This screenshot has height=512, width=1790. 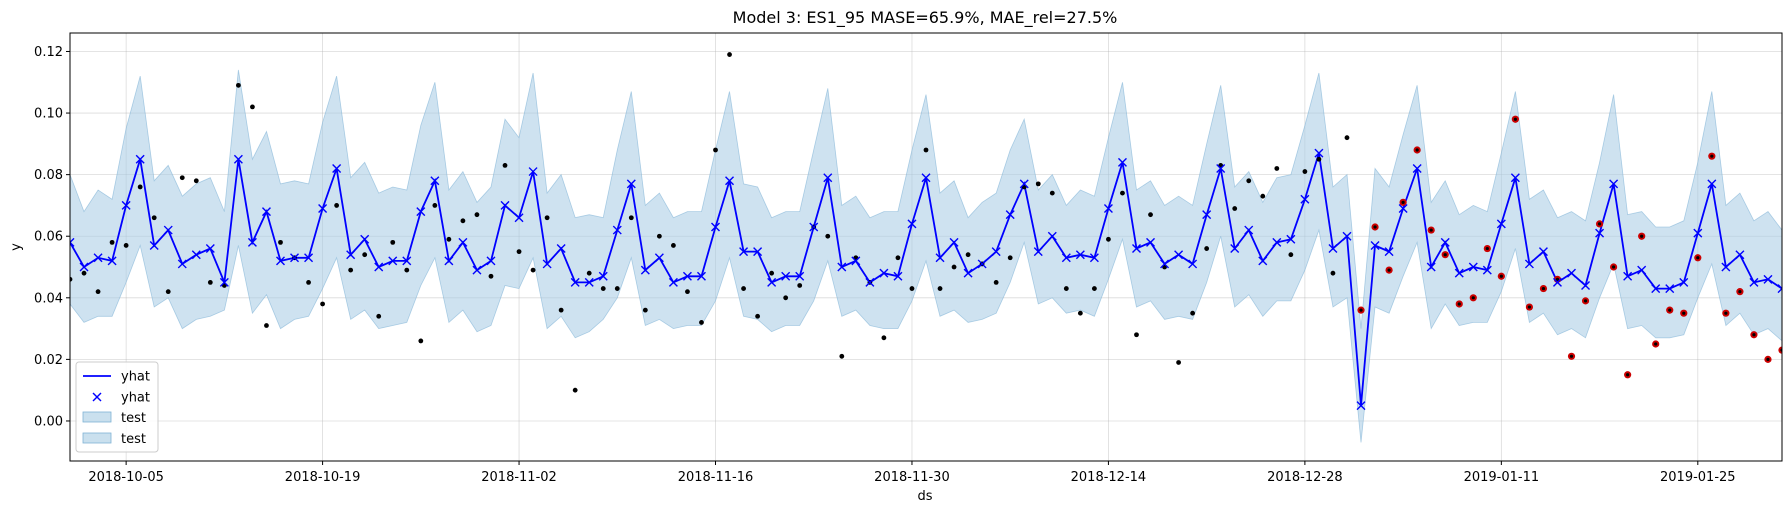 I want to click on legend-label-yhat-line: yhat, so click(x=135, y=377).